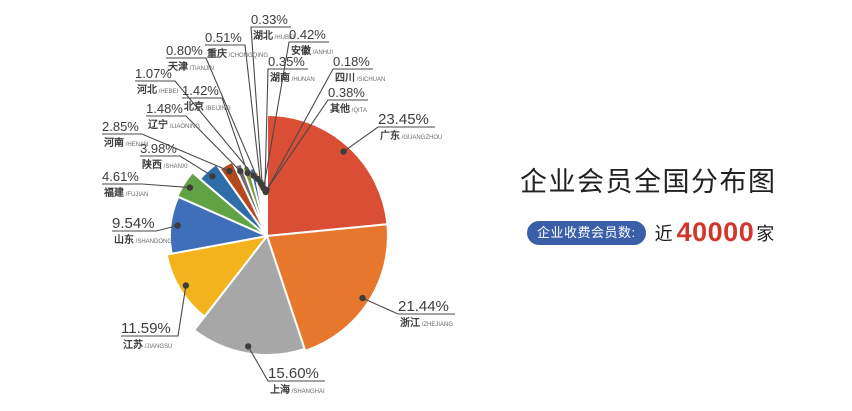 This screenshot has height=411, width=852. I want to click on slice-pct-label: 0.35%, so click(286, 61).